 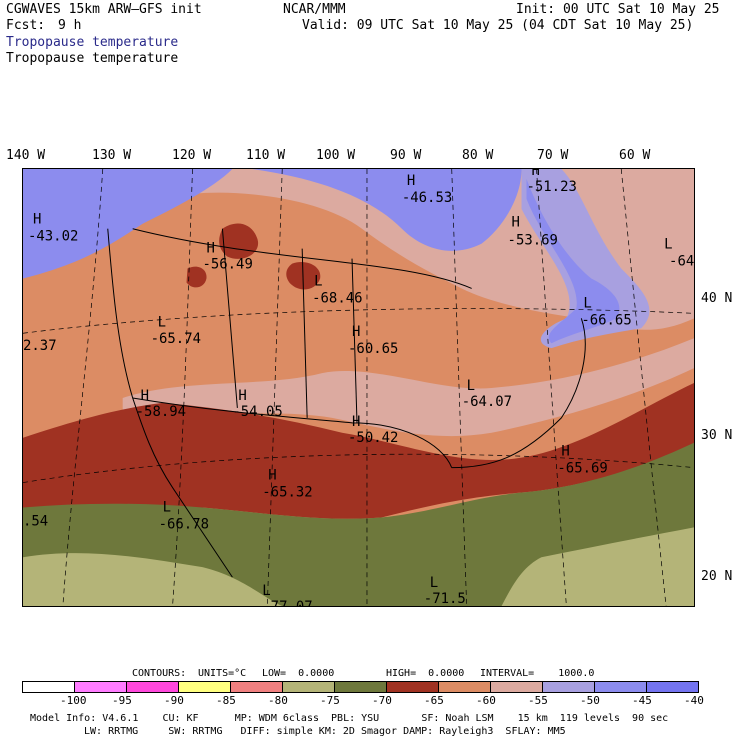 What do you see at coordinates (717, 298) in the screenshot?
I see `lat-label: 40 N` at bounding box center [717, 298].